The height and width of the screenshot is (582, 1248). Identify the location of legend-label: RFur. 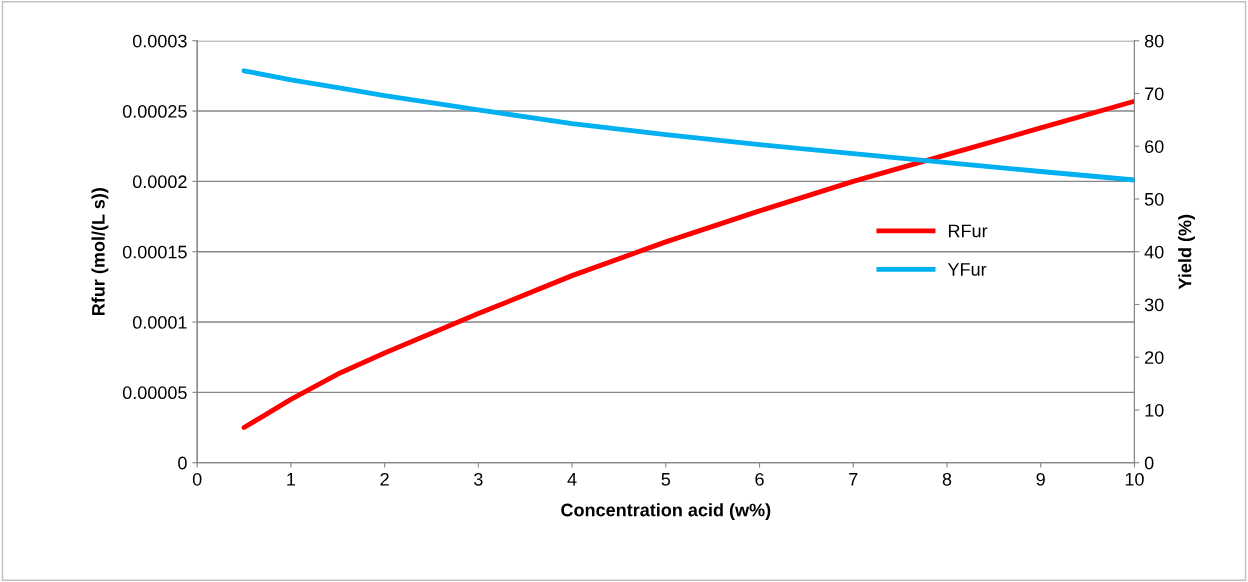
(968, 231).